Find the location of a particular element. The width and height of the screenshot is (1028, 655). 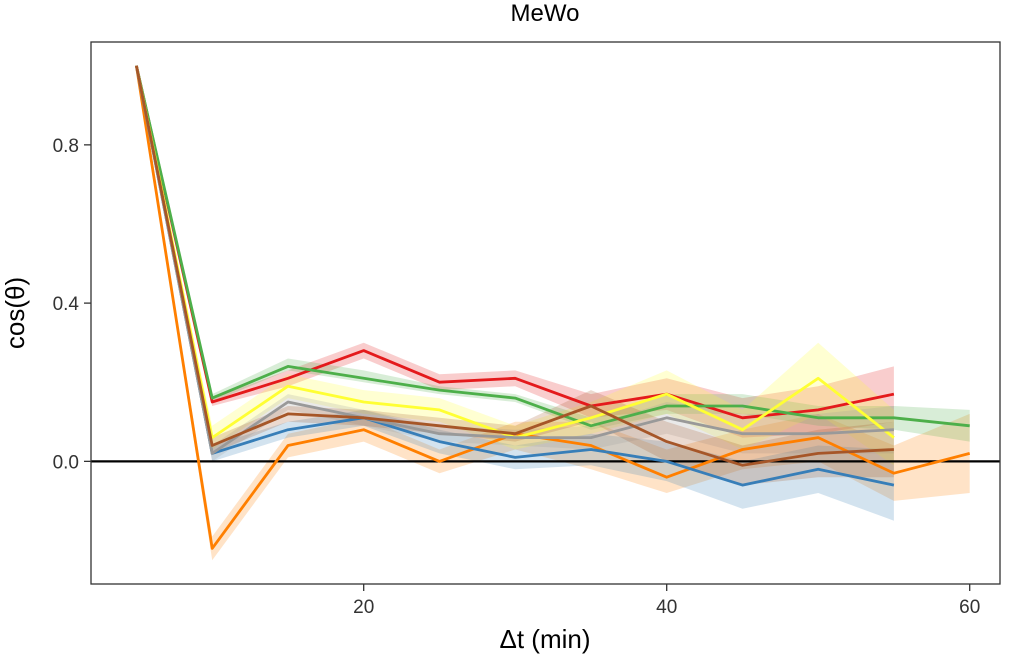

x-tick-label: 60 is located at coordinates (969, 607).